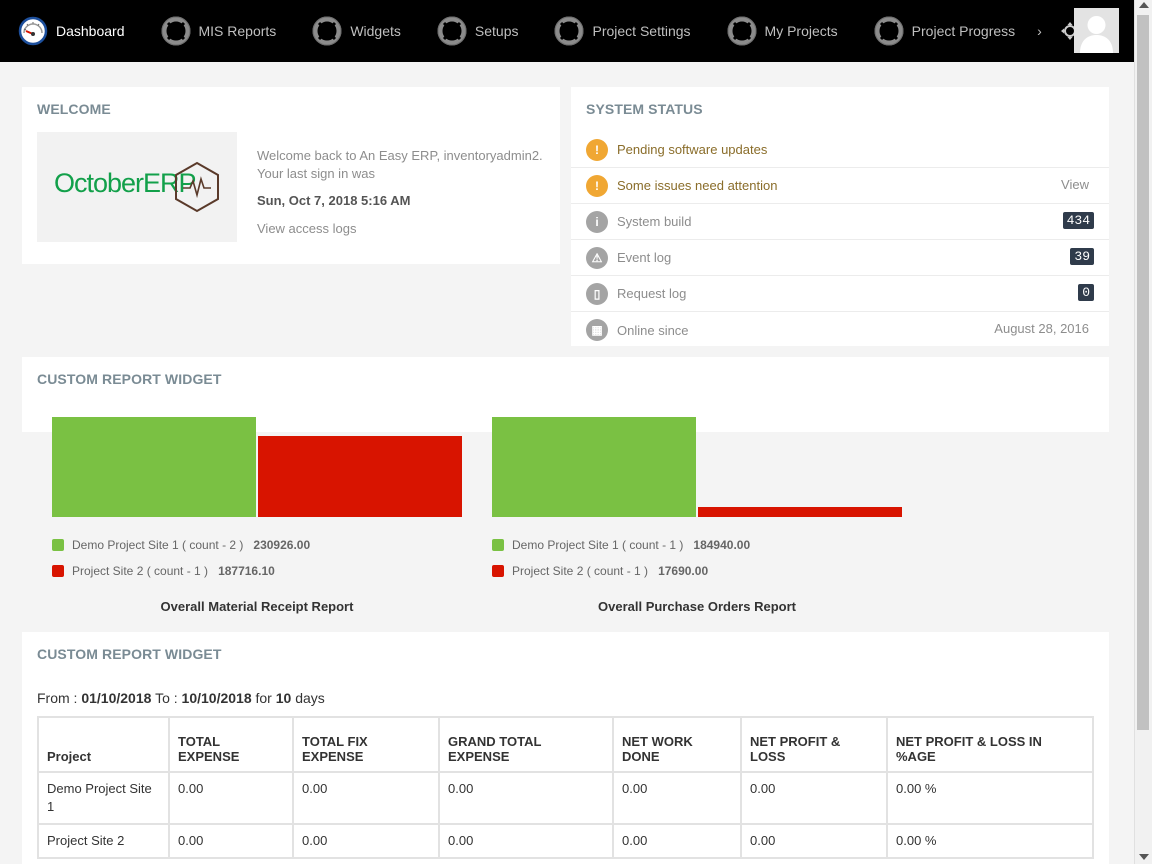  Describe the element at coordinates (801, 31) in the screenshot. I see `nav-item-label: My Projects` at that location.